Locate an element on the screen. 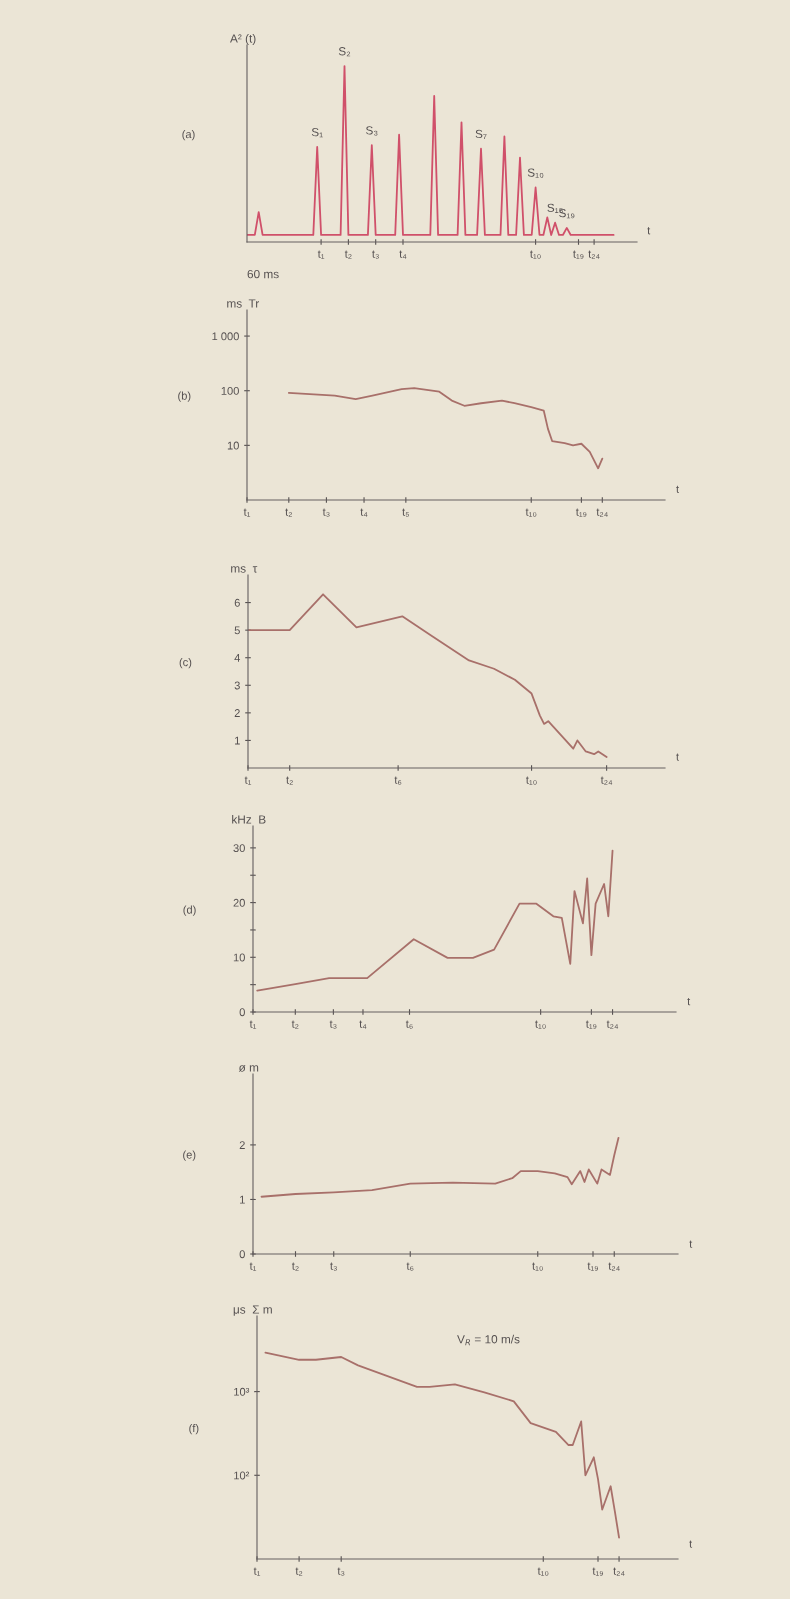  y-tick-label: 100 is located at coordinates (230, 390).